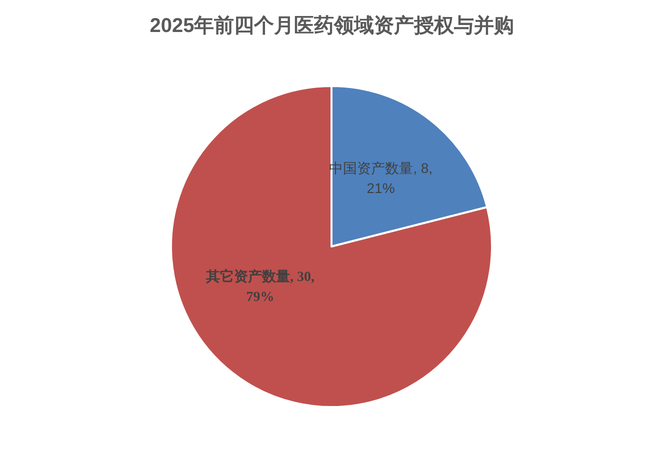 Image resolution: width=664 pixels, height=449 pixels. What do you see at coordinates (332, 25) in the screenshot?
I see `chart-title: 2025年前四个月医药领域资产授权与并购` at bounding box center [332, 25].